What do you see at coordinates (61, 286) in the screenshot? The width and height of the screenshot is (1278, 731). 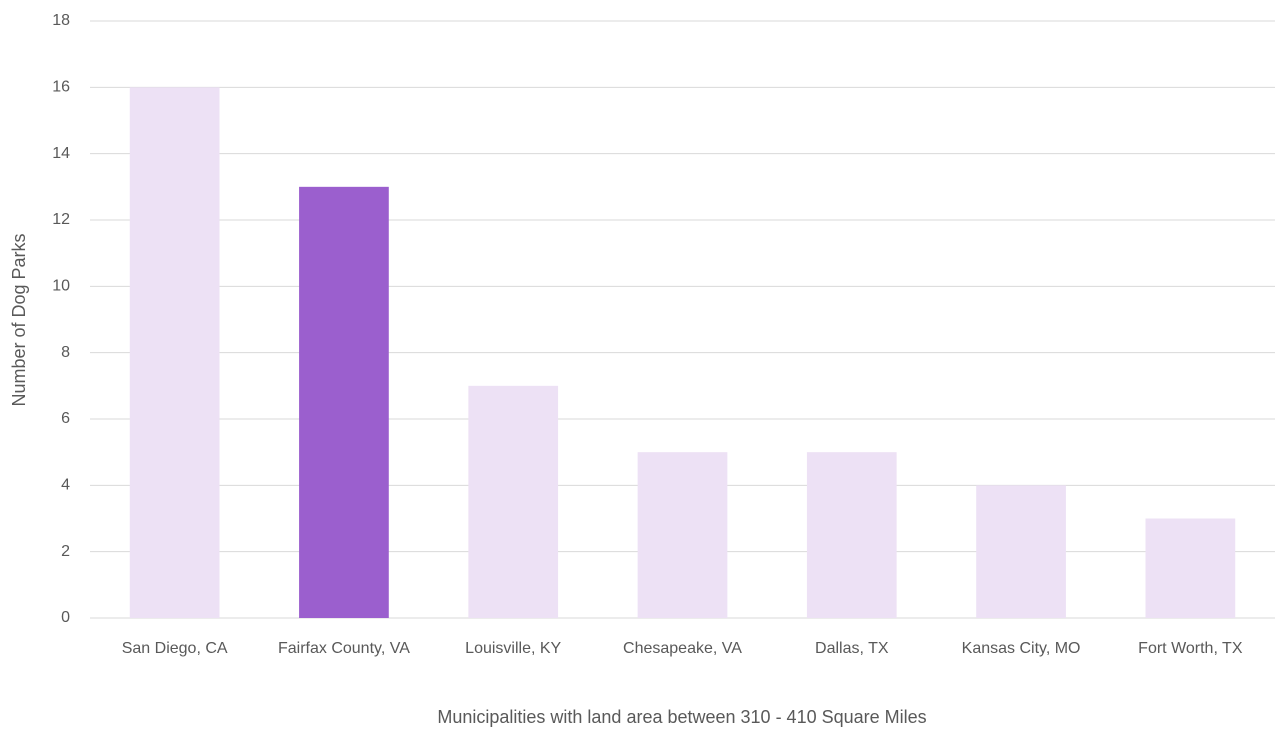 I see `y-tick-label: 10` at bounding box center [61, 286].